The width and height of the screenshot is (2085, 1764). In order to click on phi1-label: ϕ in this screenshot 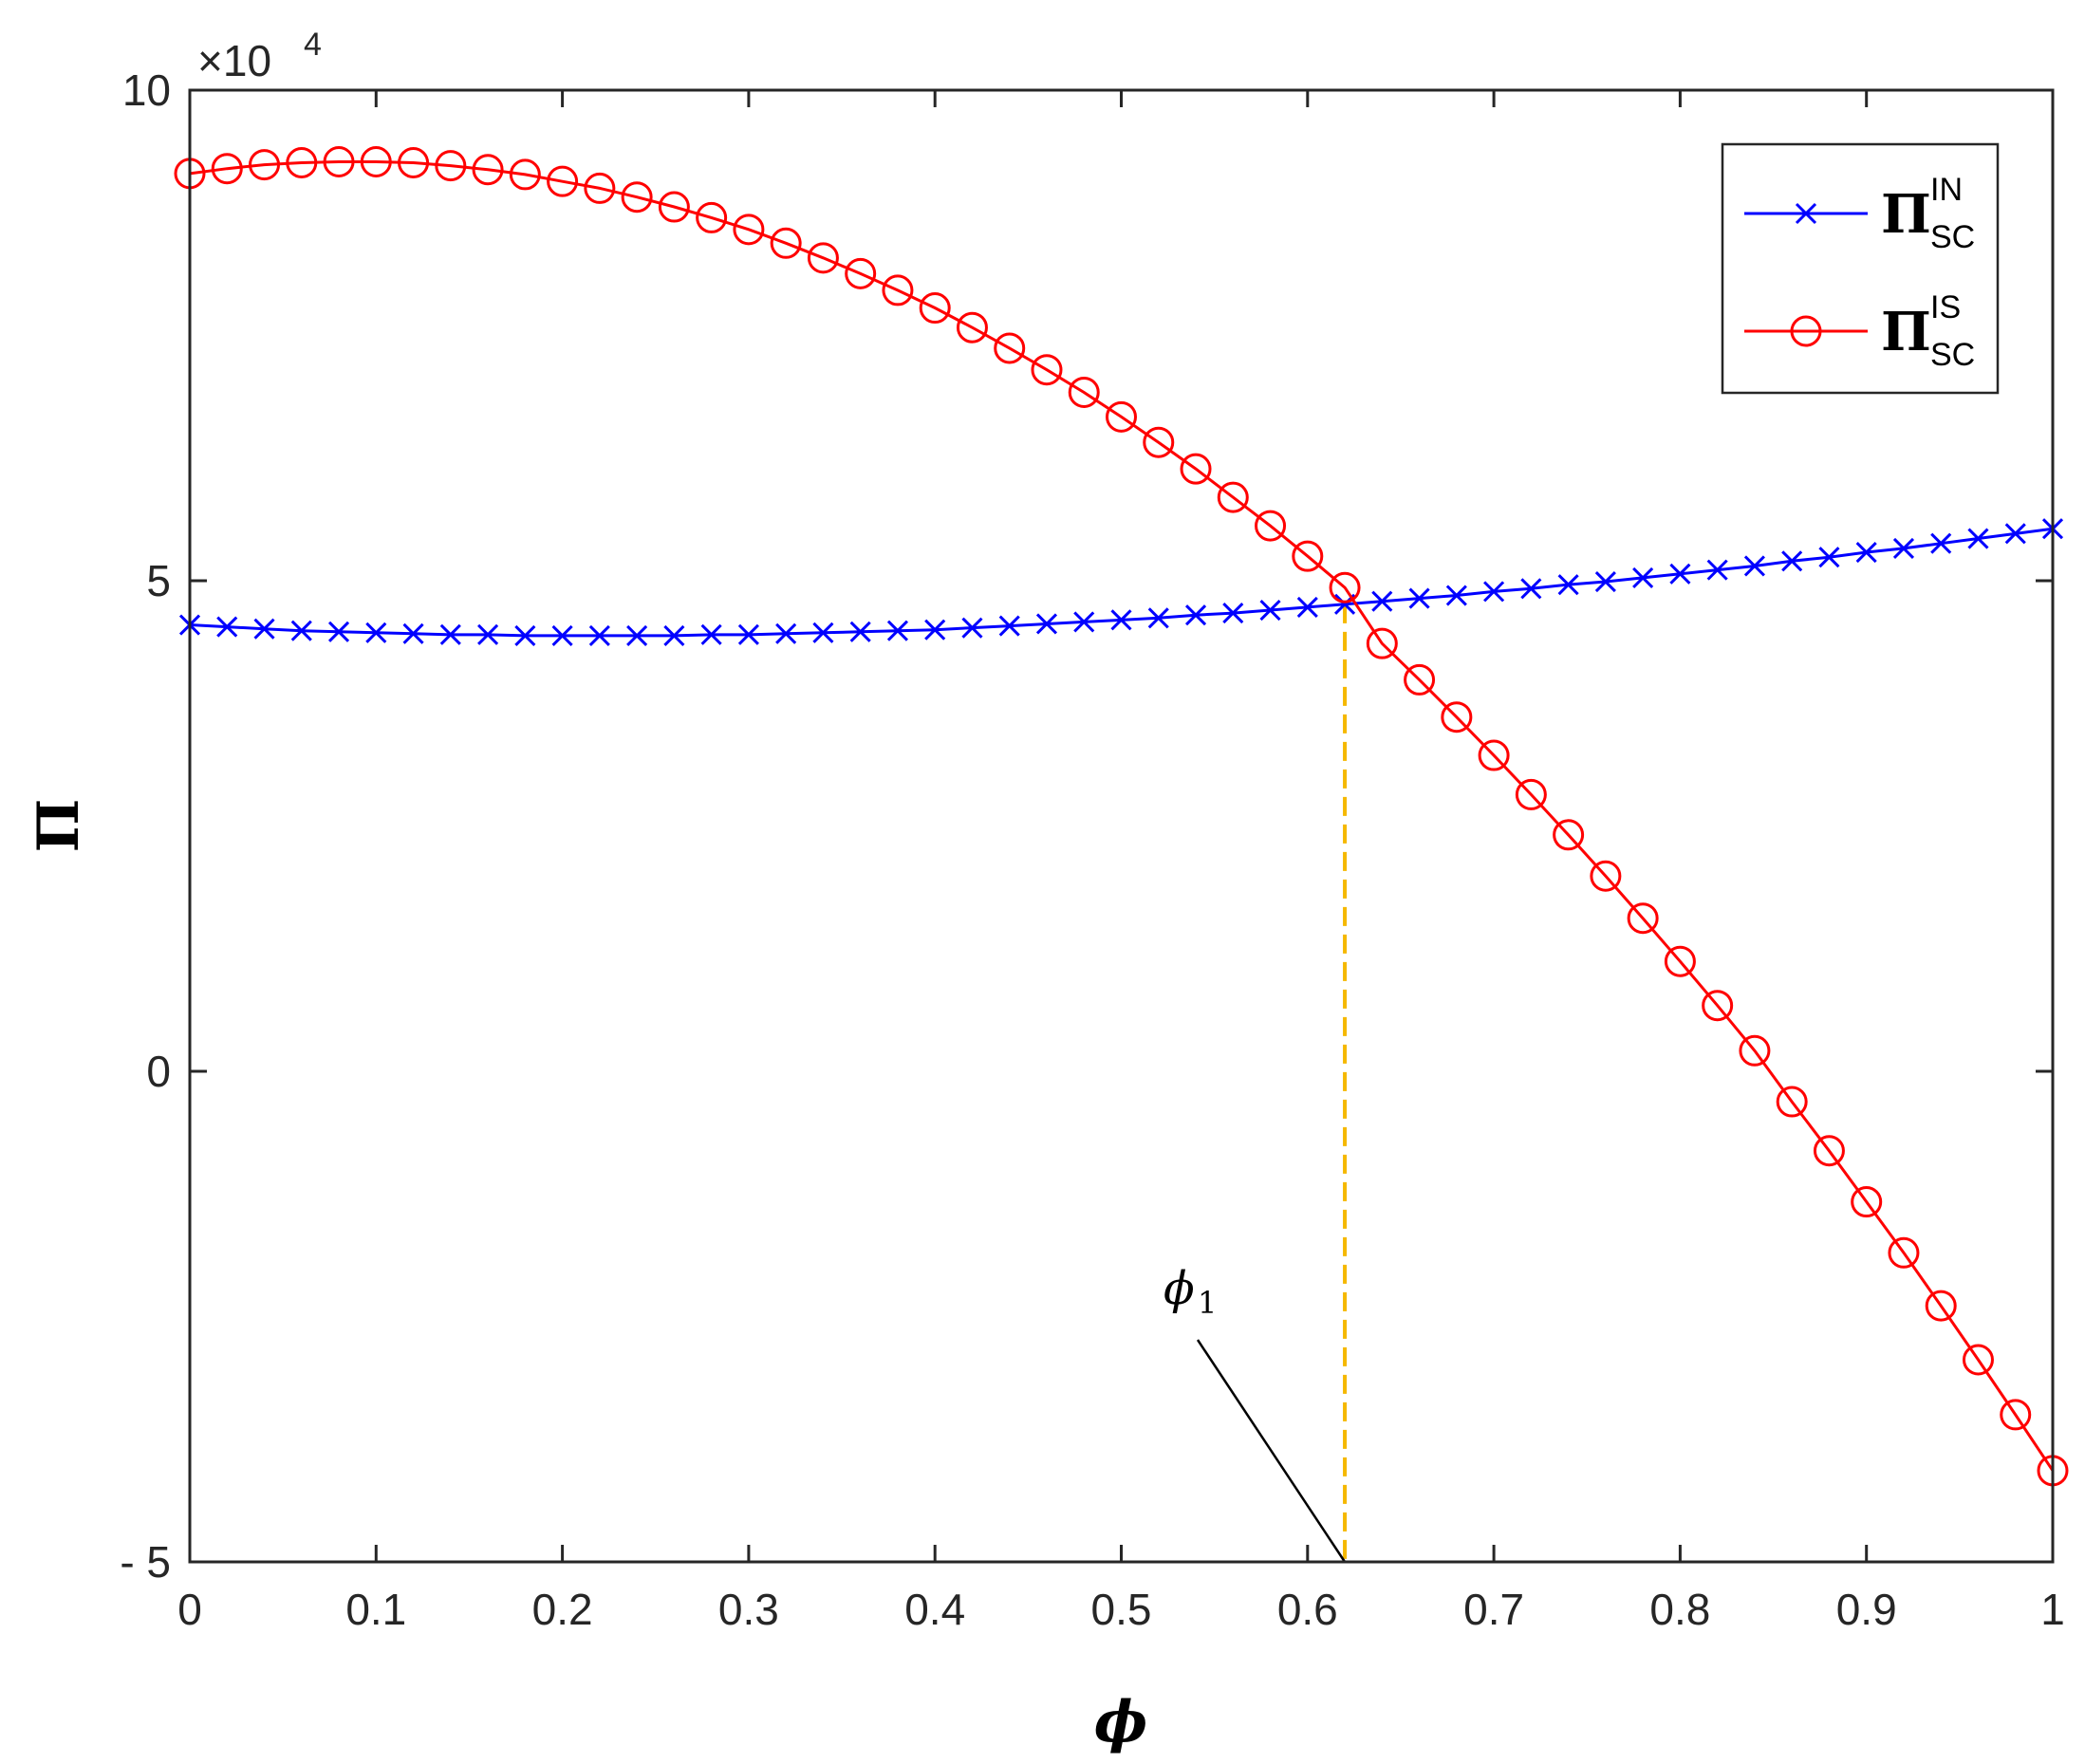, I will do `click(1179, 1288)`.